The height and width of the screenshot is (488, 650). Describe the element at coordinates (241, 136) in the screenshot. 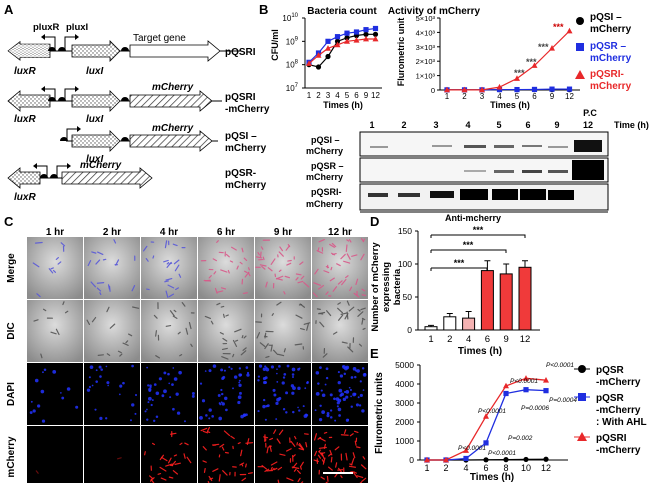

I see `construct-label-3a: pQSI –` at that location.